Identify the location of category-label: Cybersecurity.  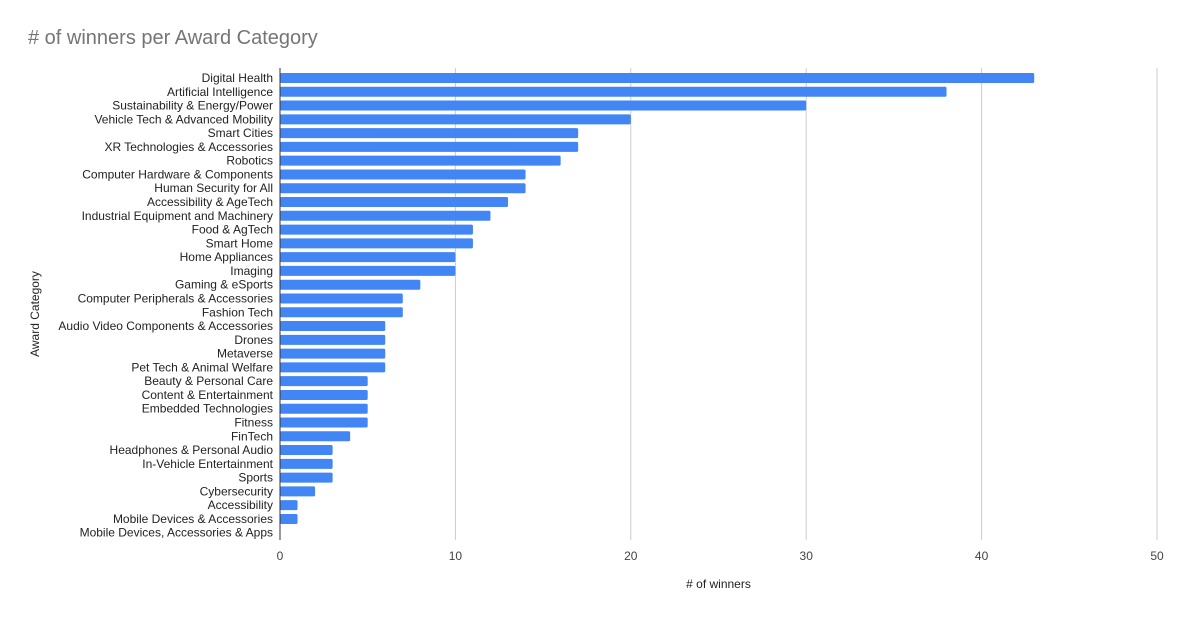
(236, 491).